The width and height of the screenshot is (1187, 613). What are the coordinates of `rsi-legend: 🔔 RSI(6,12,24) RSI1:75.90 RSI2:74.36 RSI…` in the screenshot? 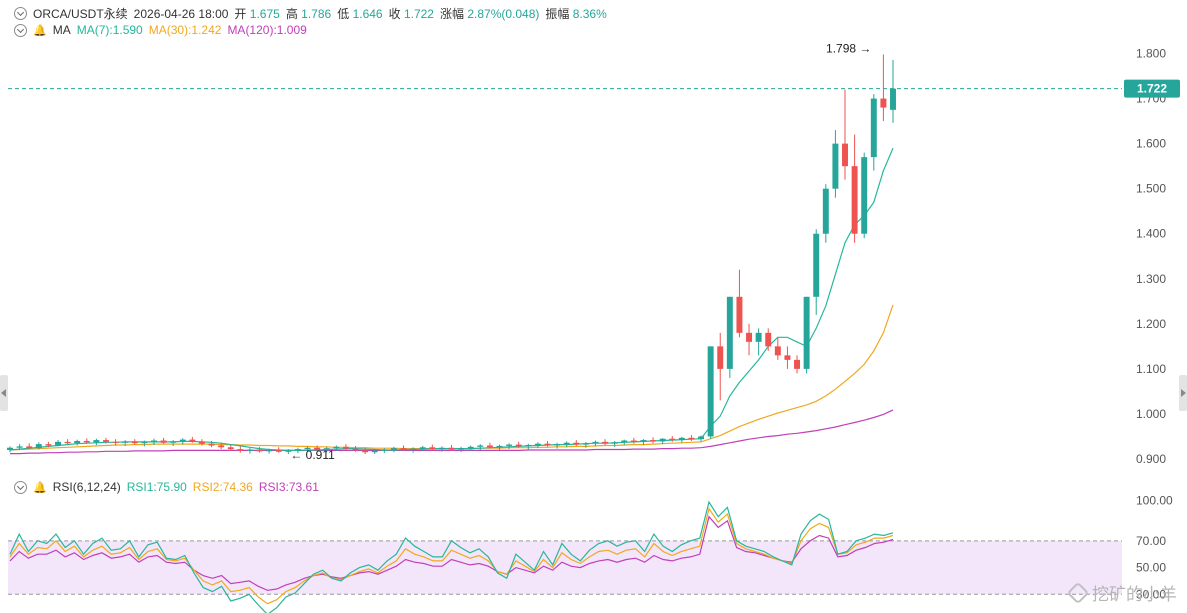 It's located at (166, 487).